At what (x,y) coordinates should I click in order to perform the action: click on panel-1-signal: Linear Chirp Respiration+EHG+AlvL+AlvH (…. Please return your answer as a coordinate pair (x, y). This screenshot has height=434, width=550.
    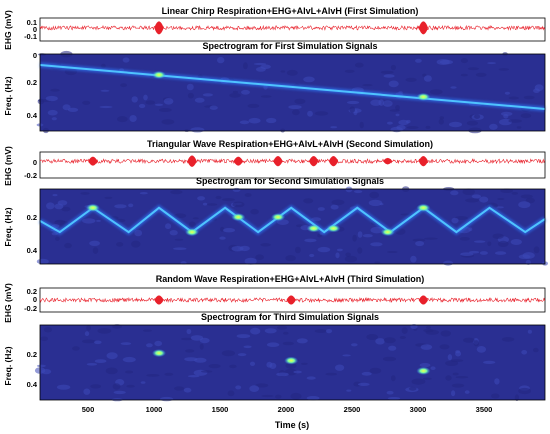
    Looking at the image, I should click on (274, 28).